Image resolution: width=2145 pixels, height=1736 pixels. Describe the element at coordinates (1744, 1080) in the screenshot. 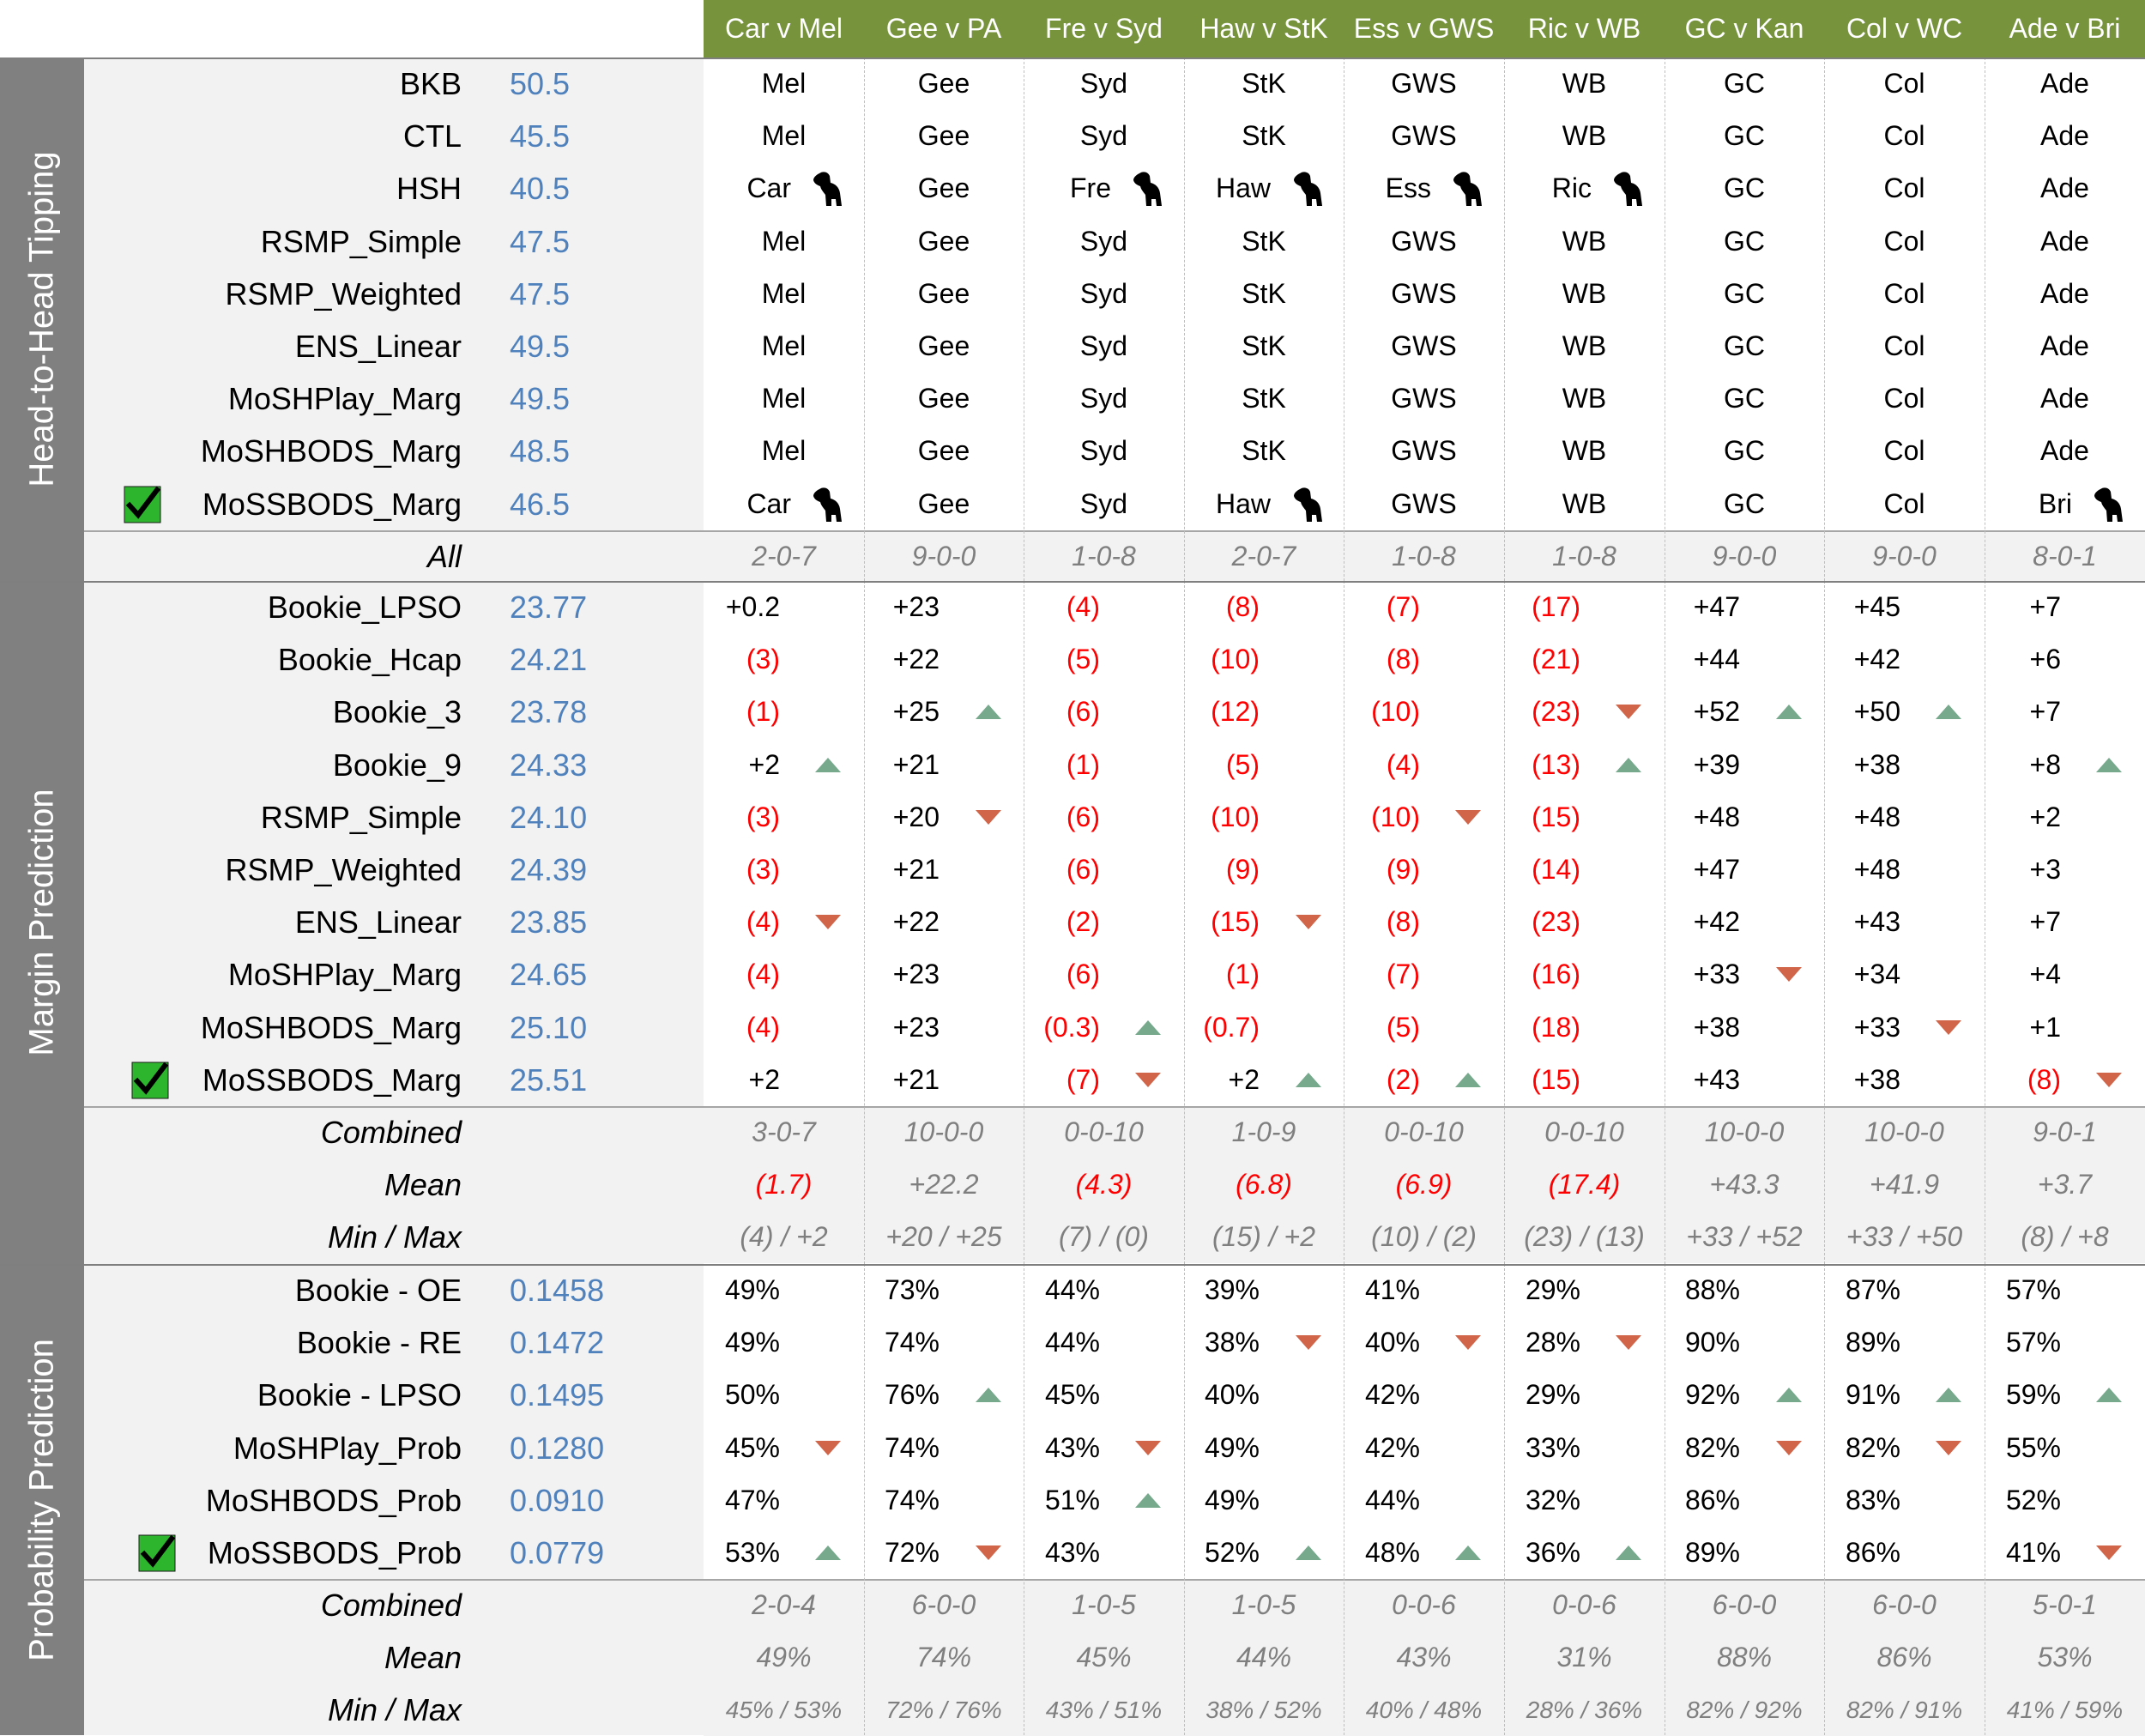

I see `prediction-cell: +43` at that location.